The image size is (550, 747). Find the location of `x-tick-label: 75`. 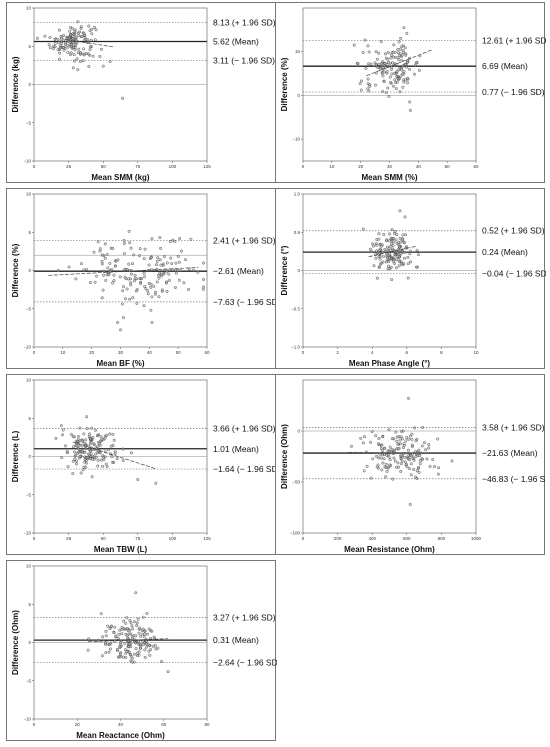

x-tick-label: 75 is located at coordinates (138, 166).